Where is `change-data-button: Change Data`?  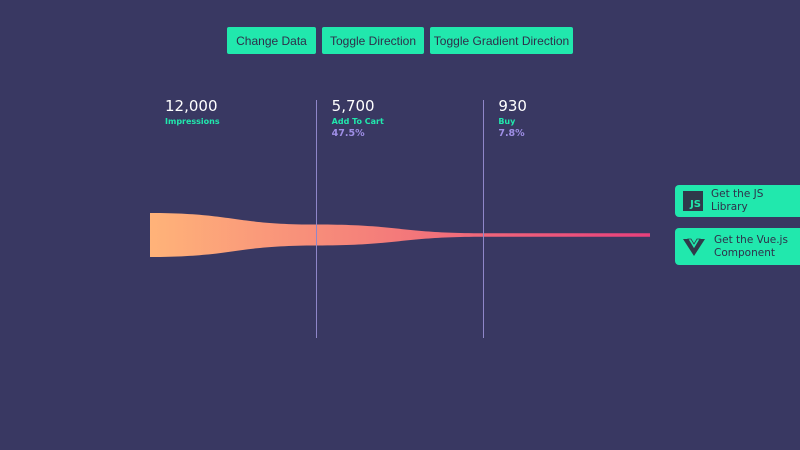 change-data-button: Change Data is located at coordinates (271, 40).